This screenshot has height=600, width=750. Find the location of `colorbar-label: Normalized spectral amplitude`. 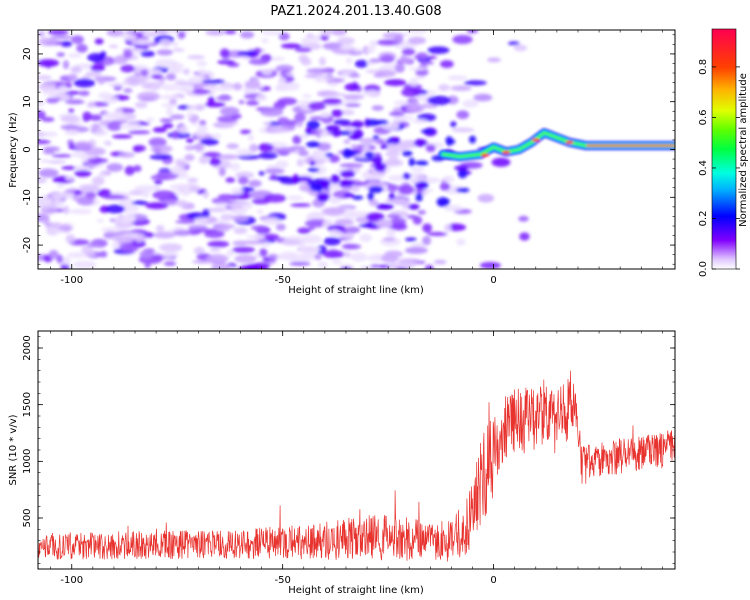

colorbar-label: Normalized spectral amplitude is located at coordinates (743, 150).